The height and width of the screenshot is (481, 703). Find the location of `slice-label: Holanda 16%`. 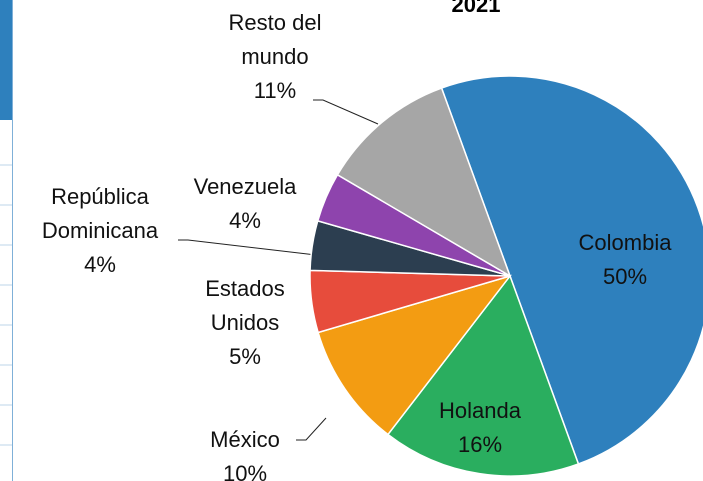

slice-label: Holanda 16% is located at coordinates (480, 428).